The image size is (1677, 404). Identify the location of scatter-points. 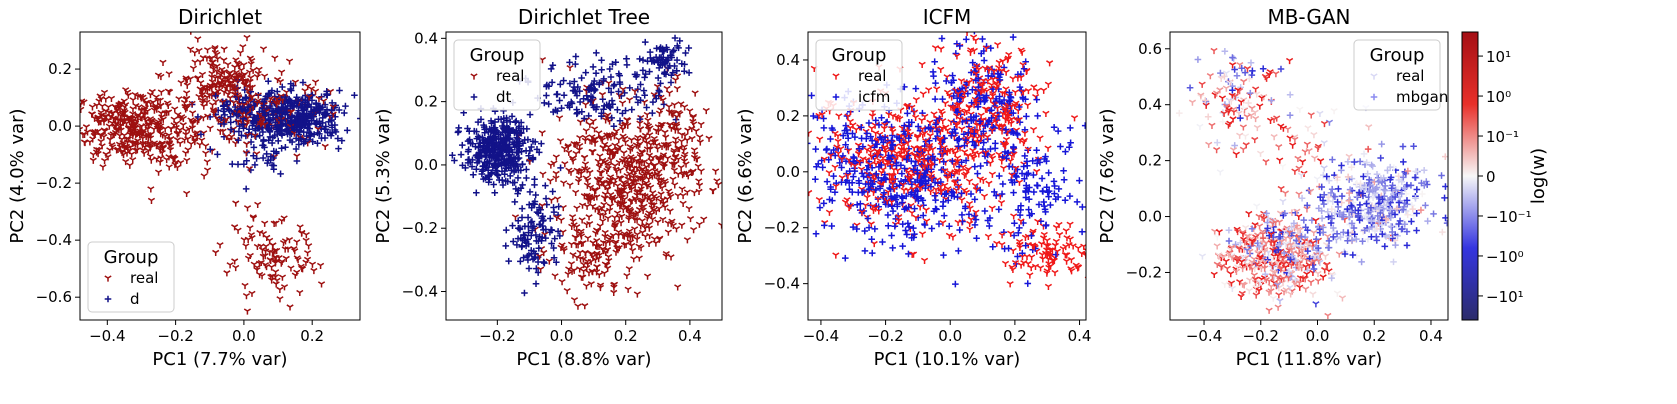
(1312, 183).